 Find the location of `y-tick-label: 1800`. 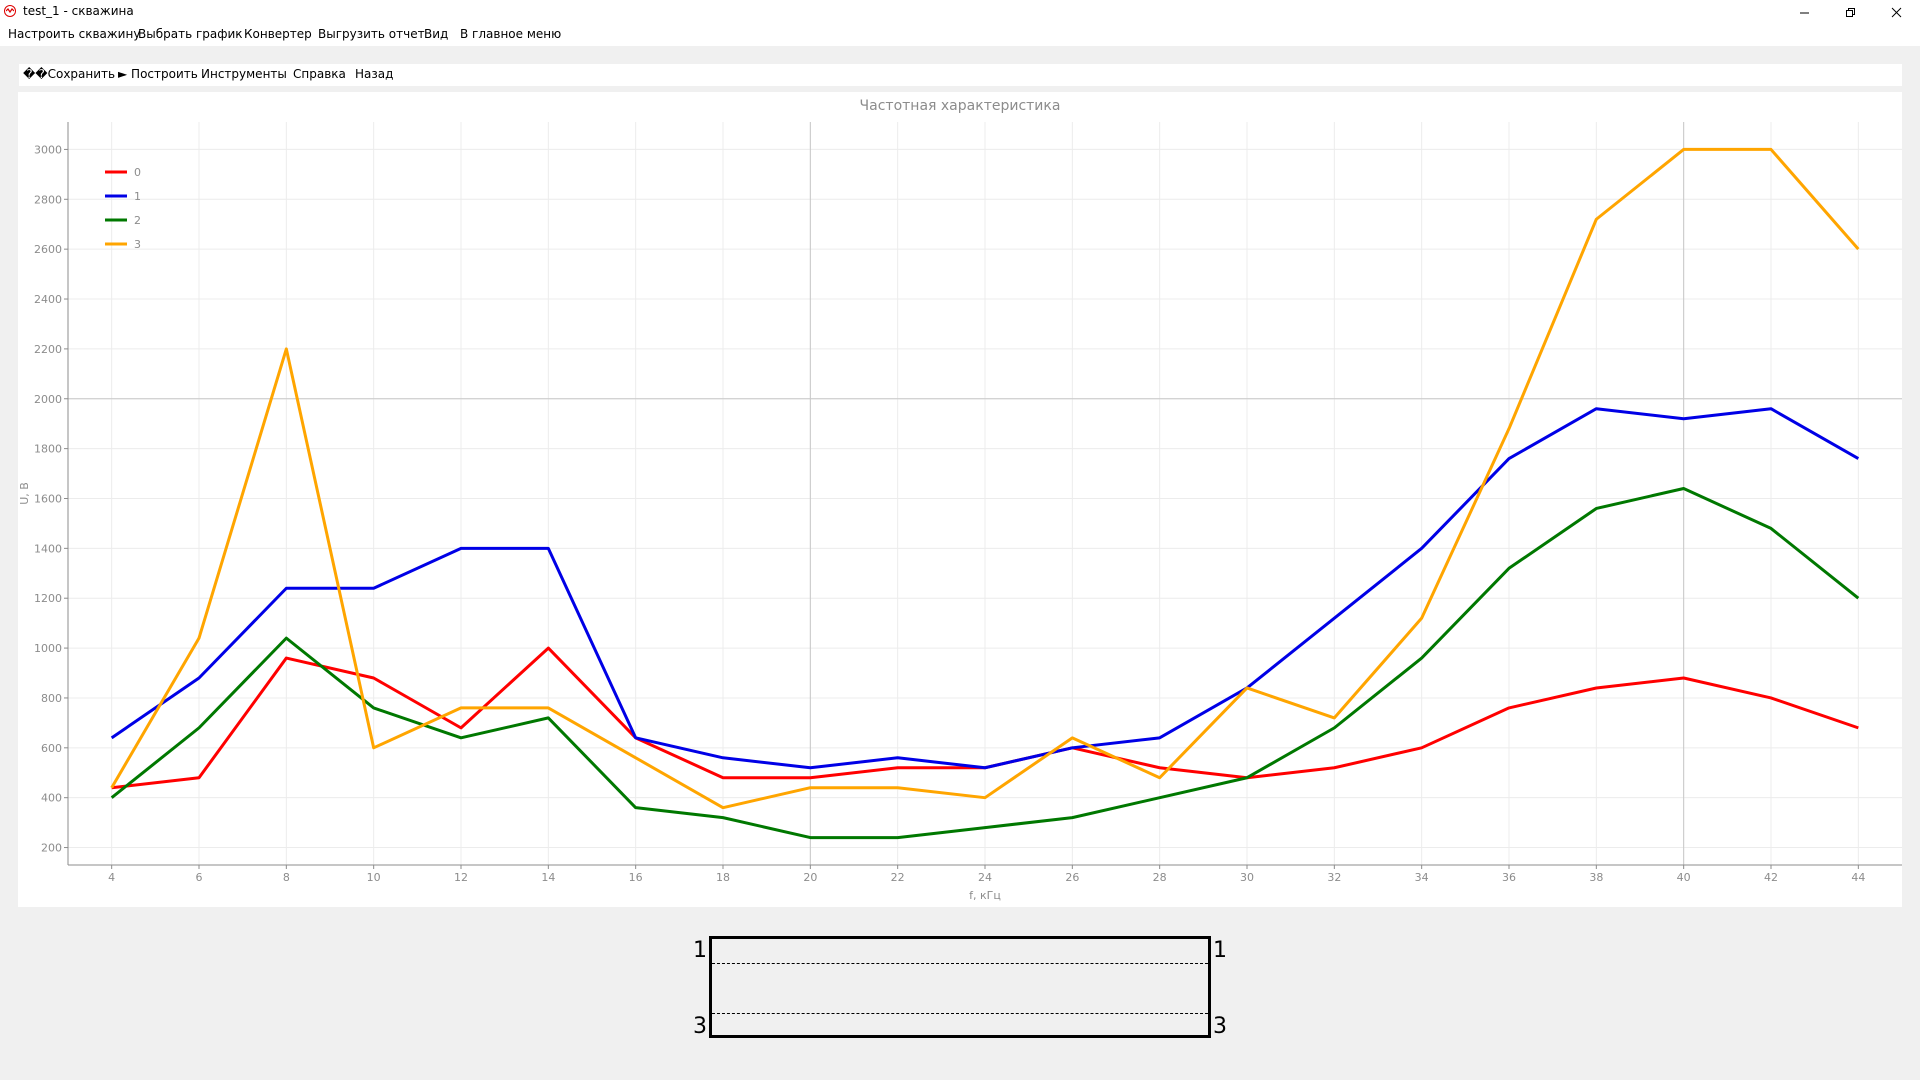

y-tick-label: 1800 is located at coordinates (48, 449).